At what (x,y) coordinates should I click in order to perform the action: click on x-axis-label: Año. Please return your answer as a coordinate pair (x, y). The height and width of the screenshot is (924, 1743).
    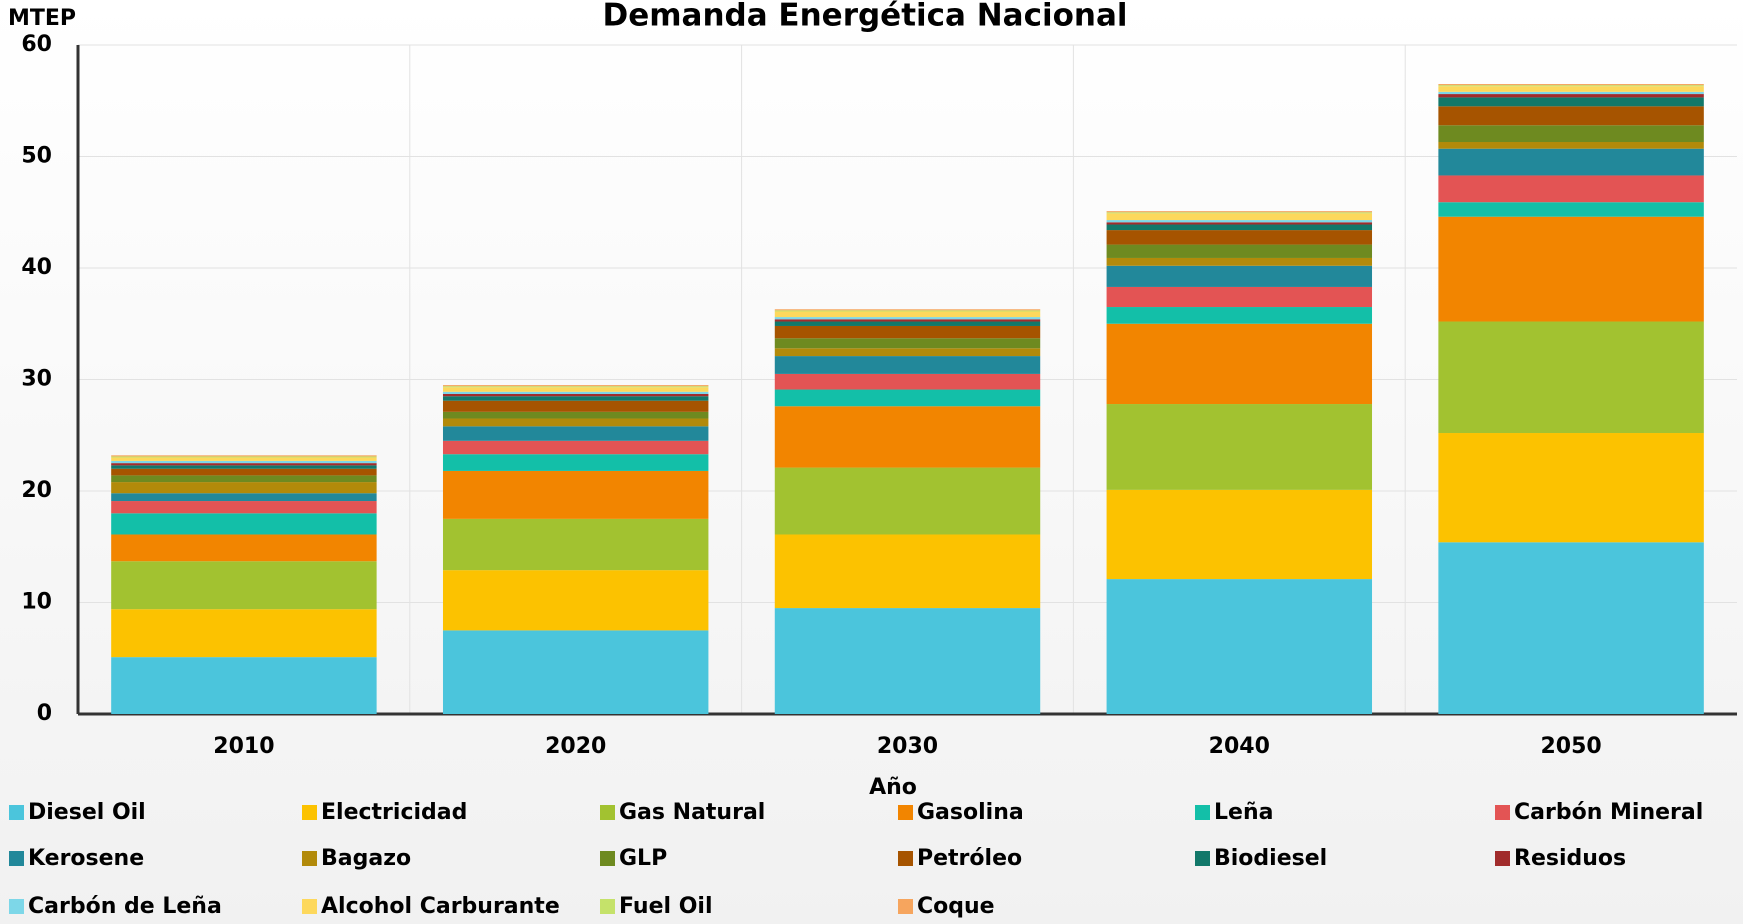
    Looking at the image, I should click on (893, 787).